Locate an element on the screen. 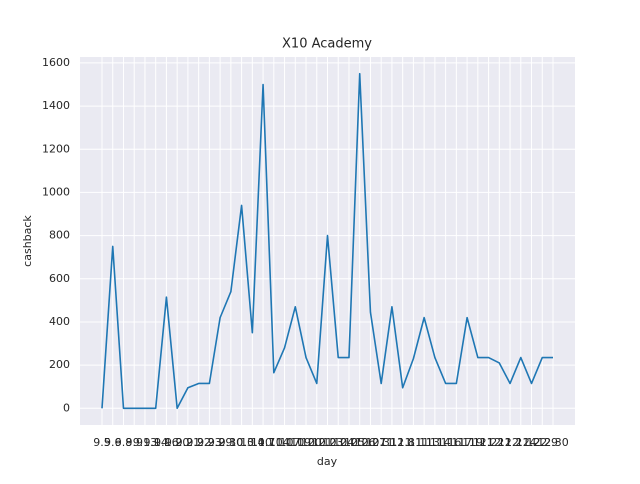 Image resolution: width=640 pixels, height=484 pixels. x-axis-label: day is located at coordinates (327, 461).